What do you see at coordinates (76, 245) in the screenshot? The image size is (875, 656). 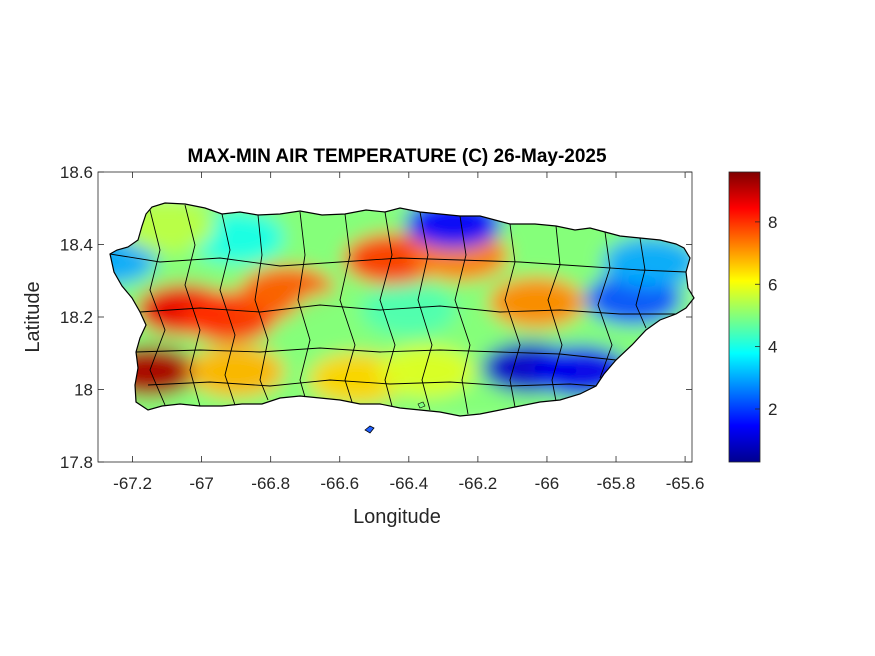 I see `y-tick-label: 18.4` at bounding box center [76, 245].